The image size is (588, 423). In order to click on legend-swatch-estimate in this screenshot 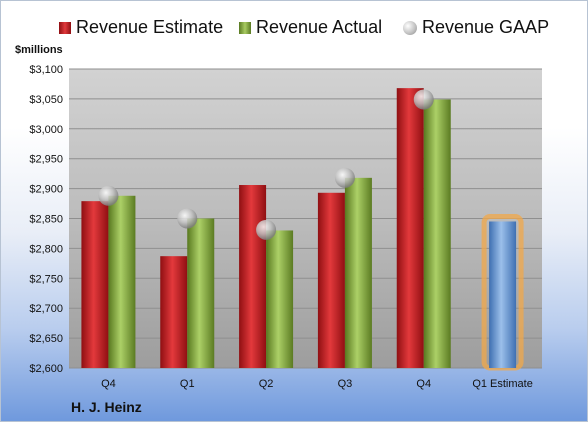, I will do `click(65, 27)`.